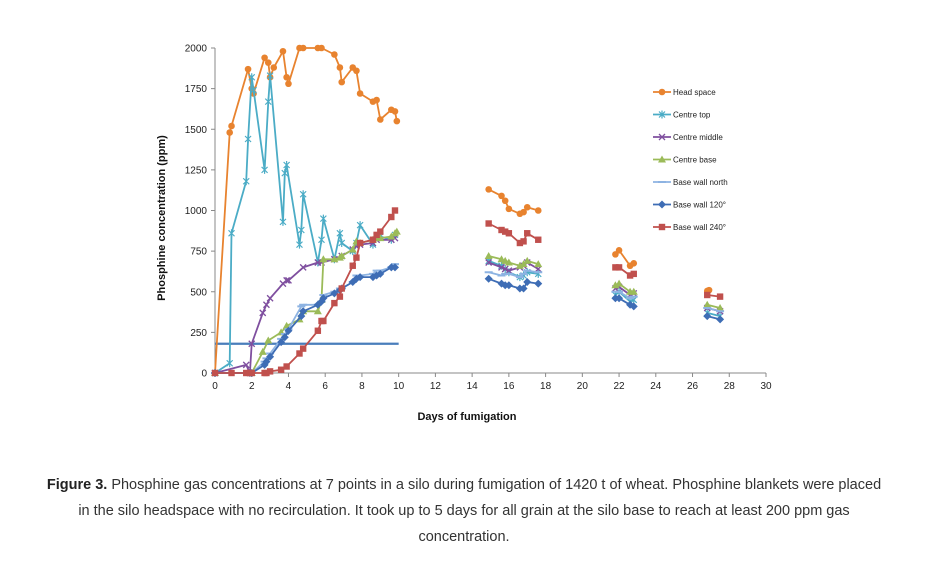  I want to click on legend-item: Head space, so click(684, 92).